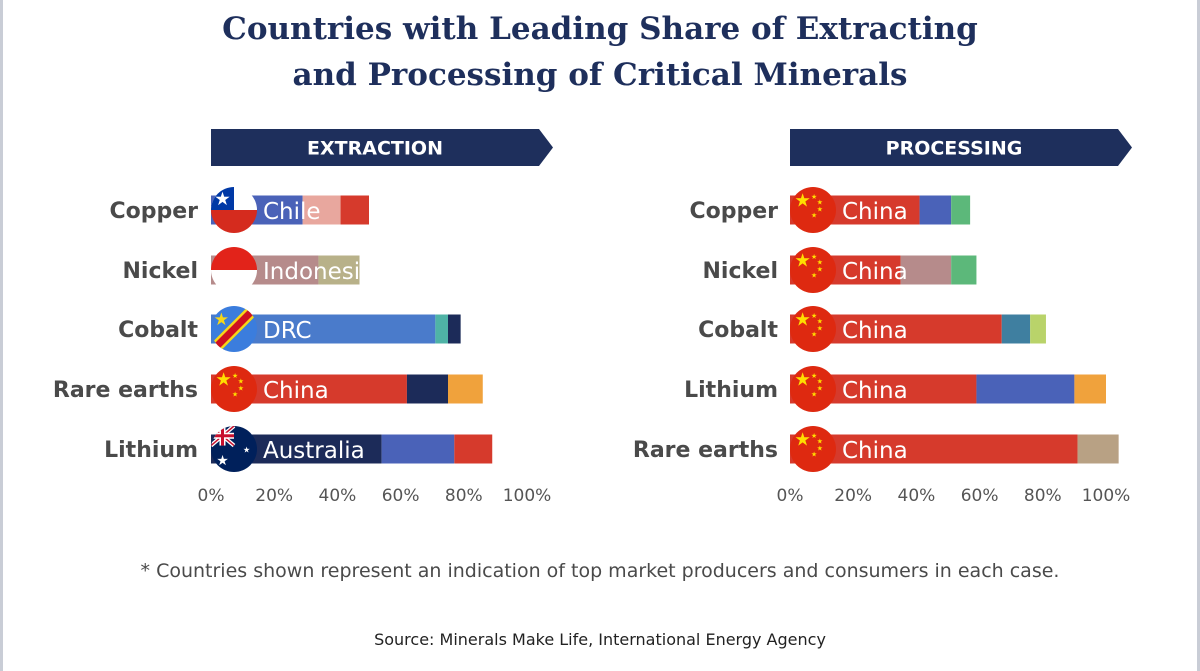 The width and height of the screenshot is (1200, 671). I want to click on indonesia-flag-icon, so click(234, 270).